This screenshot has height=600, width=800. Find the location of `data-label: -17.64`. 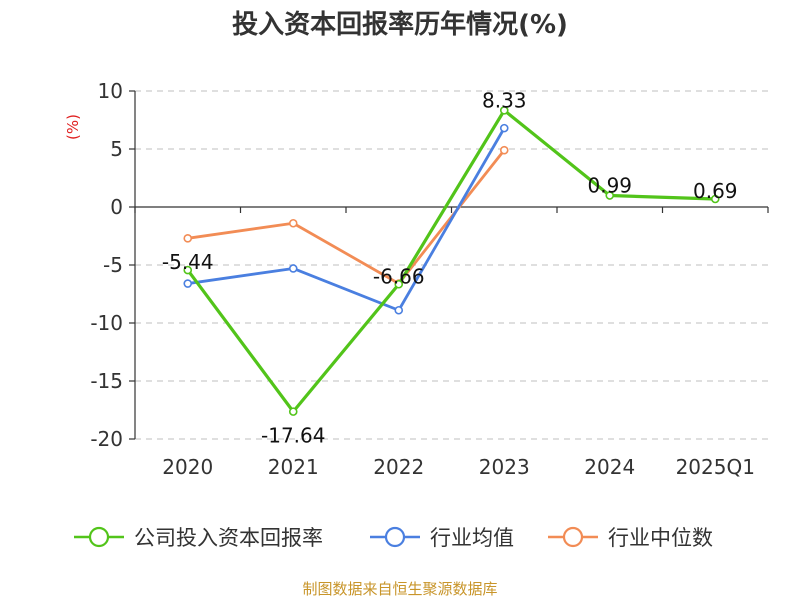

data-label: -17.64 is located at coordinates (293, 436).